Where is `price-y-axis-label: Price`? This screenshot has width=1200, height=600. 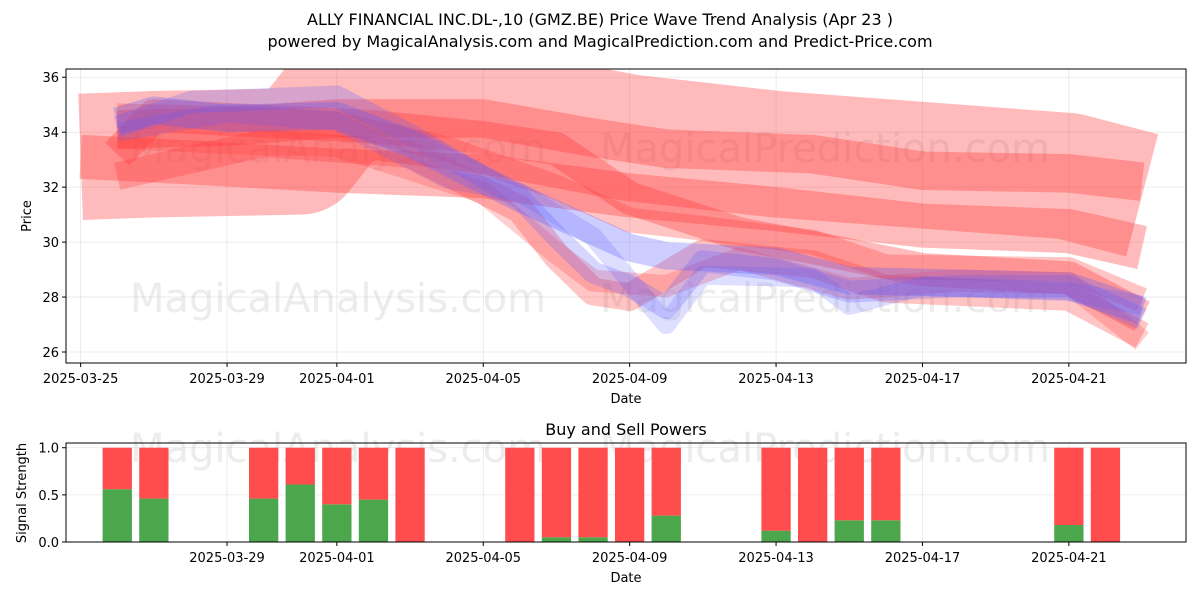
price-y-axis-label: Price is located at coordinates (27, 216).